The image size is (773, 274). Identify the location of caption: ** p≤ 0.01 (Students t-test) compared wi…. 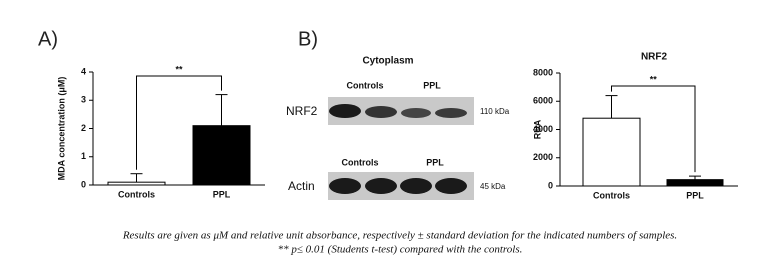
(400, 250).